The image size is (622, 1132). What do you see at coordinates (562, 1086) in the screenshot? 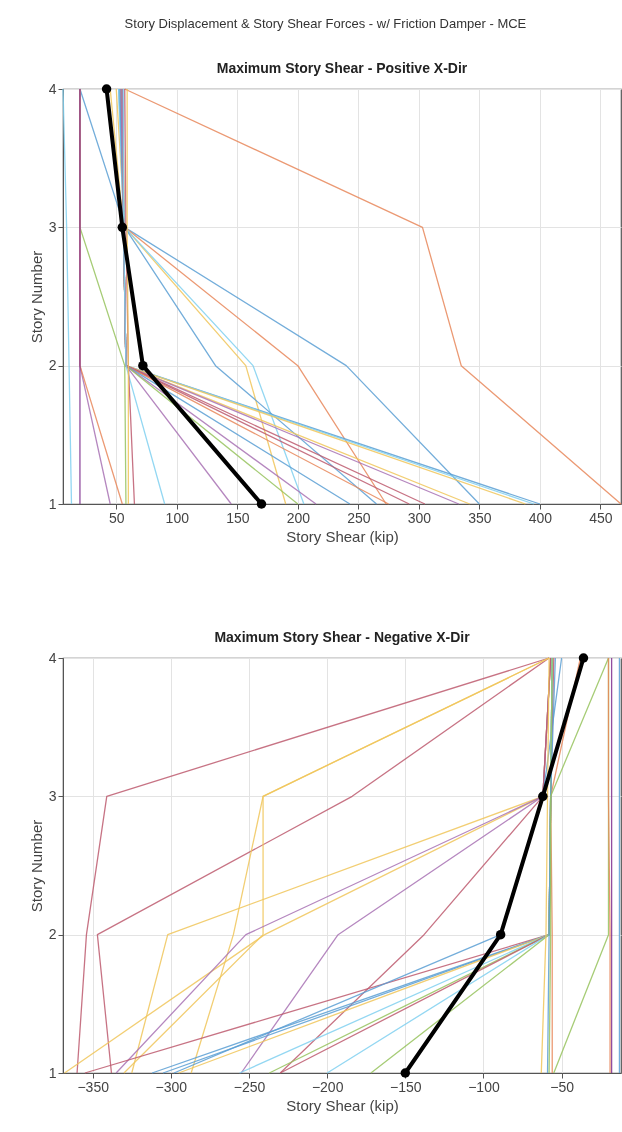
I see `x-tick-label: −50` at bounding box center [562, 1086].